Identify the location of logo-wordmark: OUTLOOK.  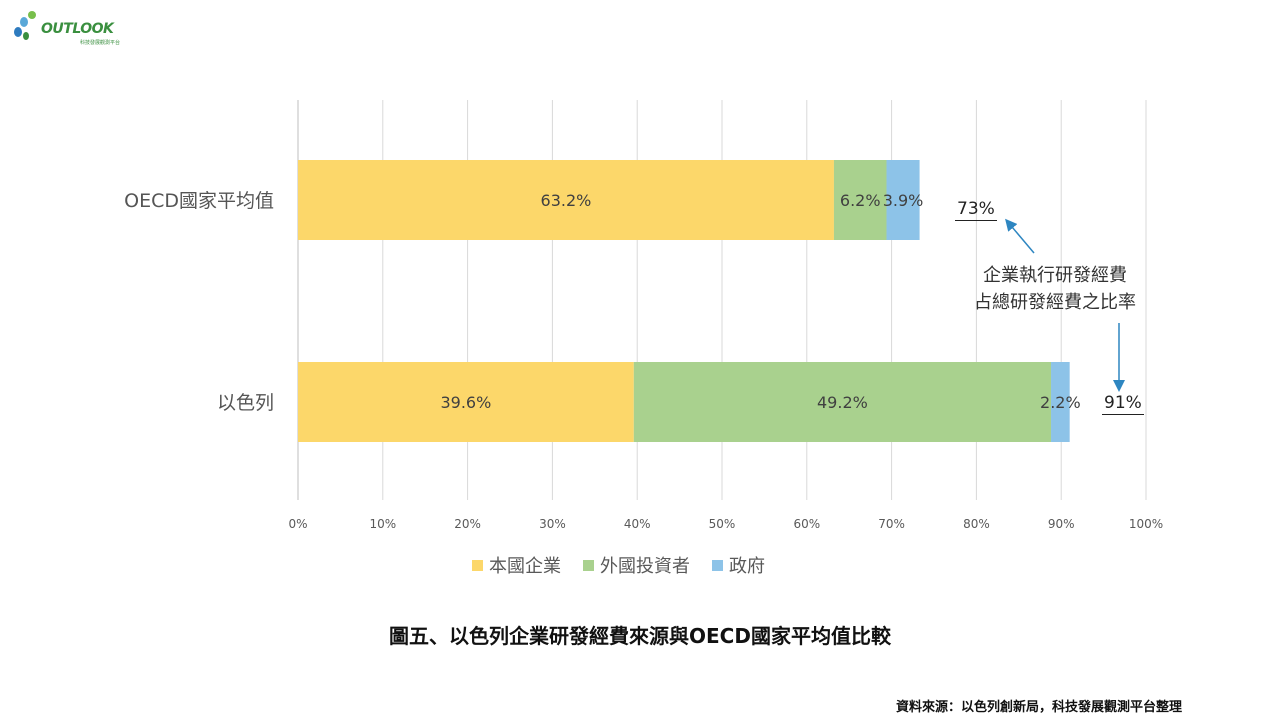
(77, 29).